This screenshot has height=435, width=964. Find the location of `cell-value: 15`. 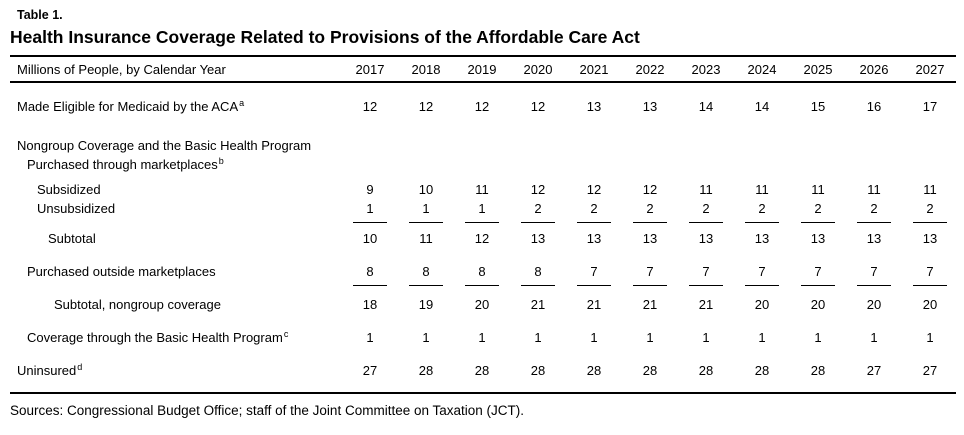

cell-value: 15 is located at coordinates (818, 106).